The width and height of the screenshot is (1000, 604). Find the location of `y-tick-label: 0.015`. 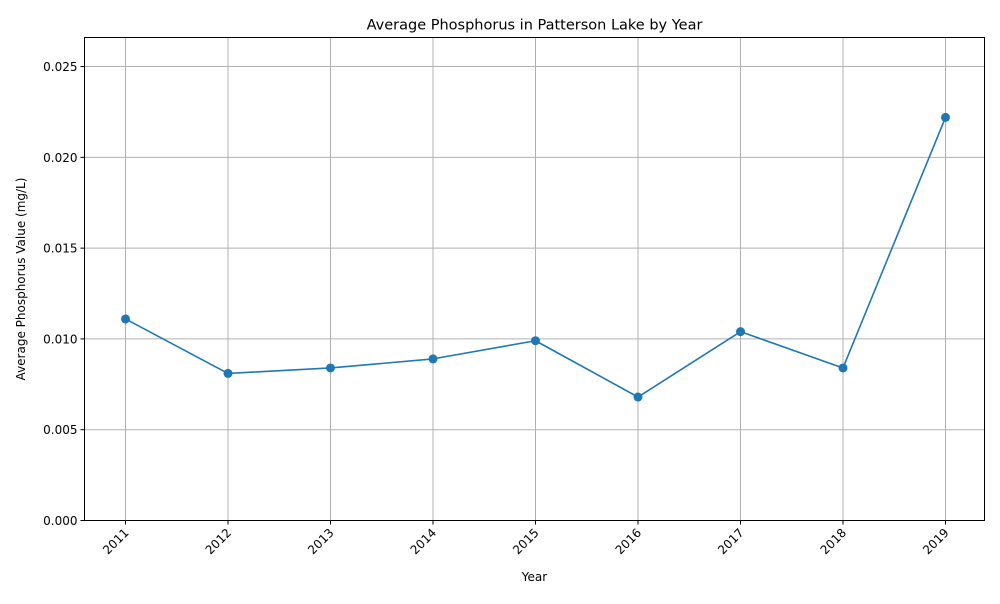

y-tick-label: 0.015 is located at coordinates (60, 249).